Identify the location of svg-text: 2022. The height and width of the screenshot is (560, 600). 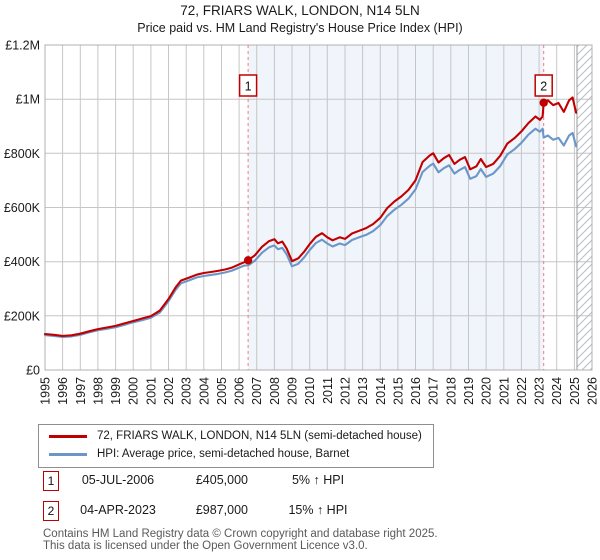
(522, 391).